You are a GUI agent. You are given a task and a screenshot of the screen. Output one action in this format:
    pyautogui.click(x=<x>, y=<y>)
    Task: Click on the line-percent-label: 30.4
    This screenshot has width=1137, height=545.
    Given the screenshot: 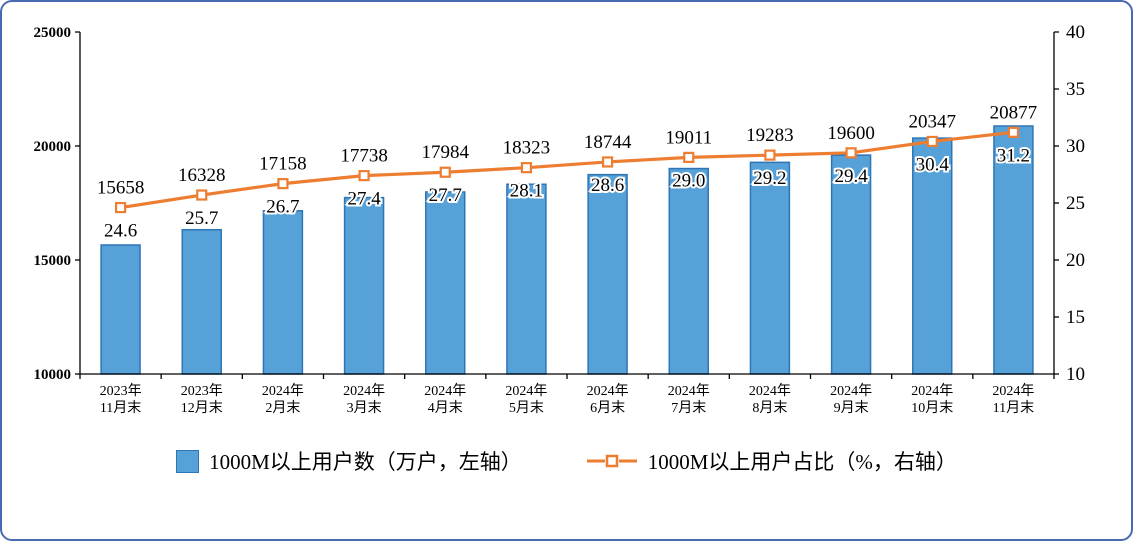 What is the action you would take?
    pyautogui.click(x=933, y=164)
    